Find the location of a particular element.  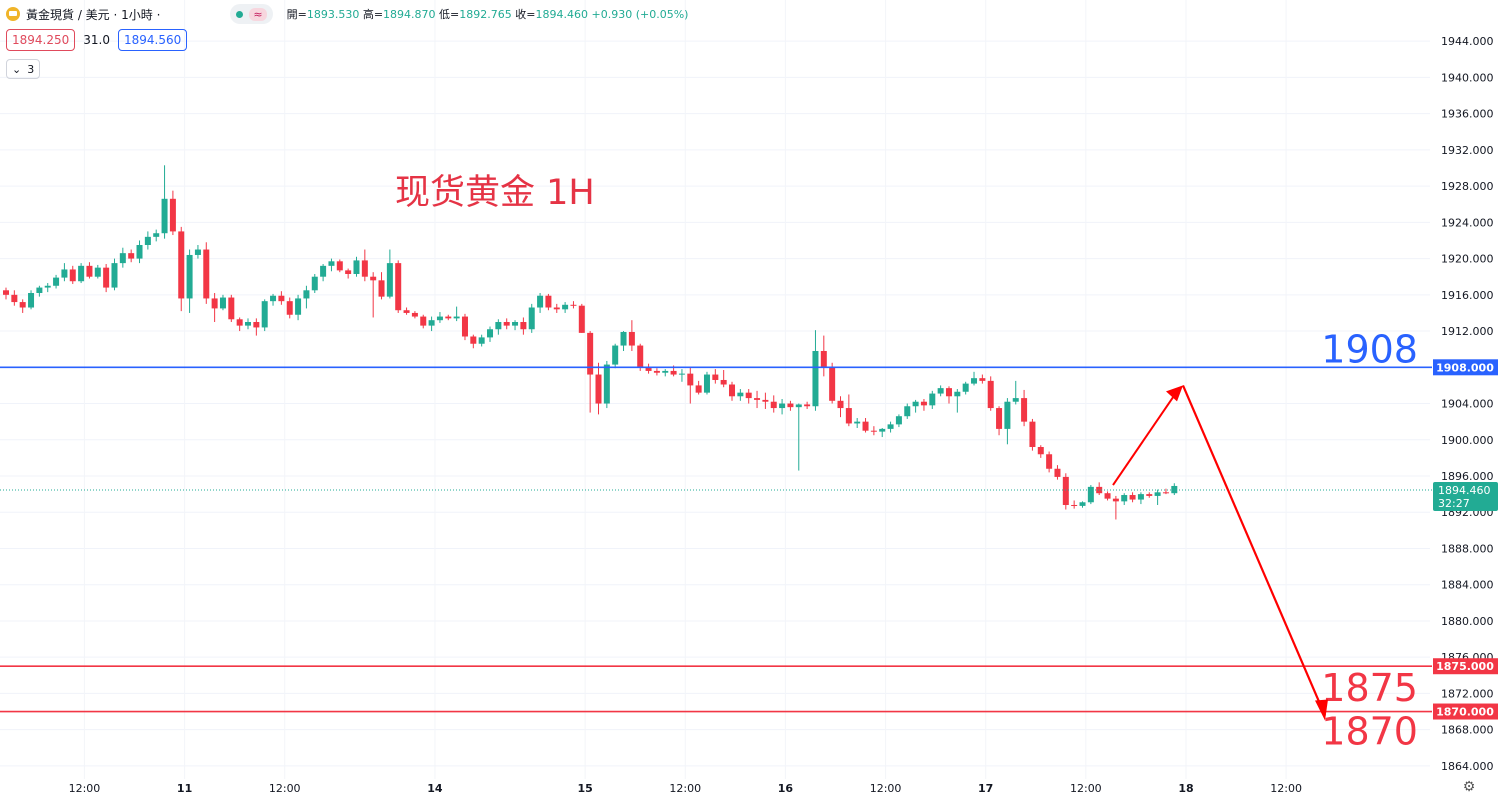

bid-button: 1894.250 is located at coordinates (41, 40).